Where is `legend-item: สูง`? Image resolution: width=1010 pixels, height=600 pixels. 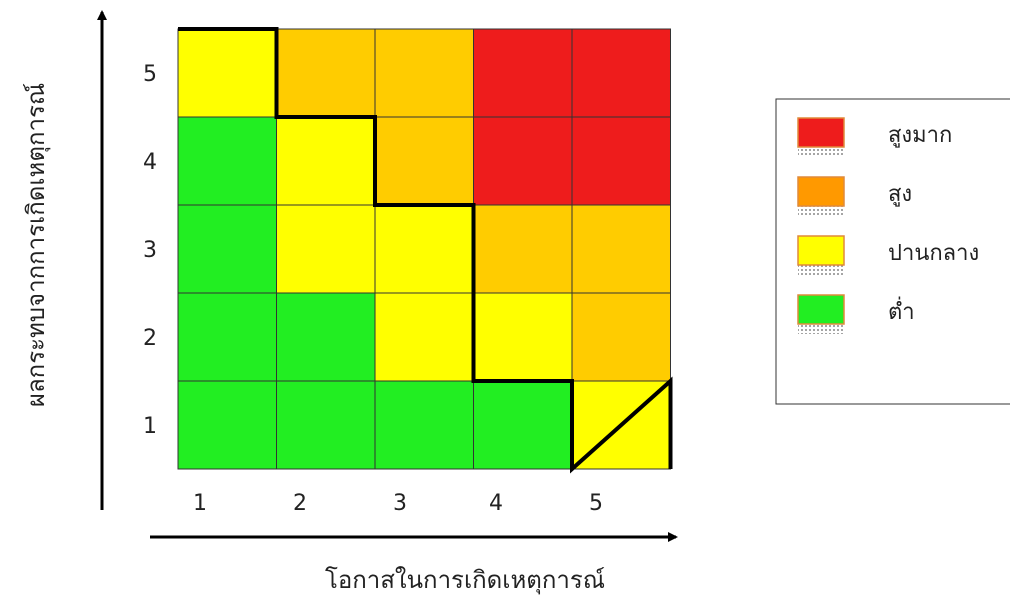
legend-item: สูง is located at coordinates (854, 196).